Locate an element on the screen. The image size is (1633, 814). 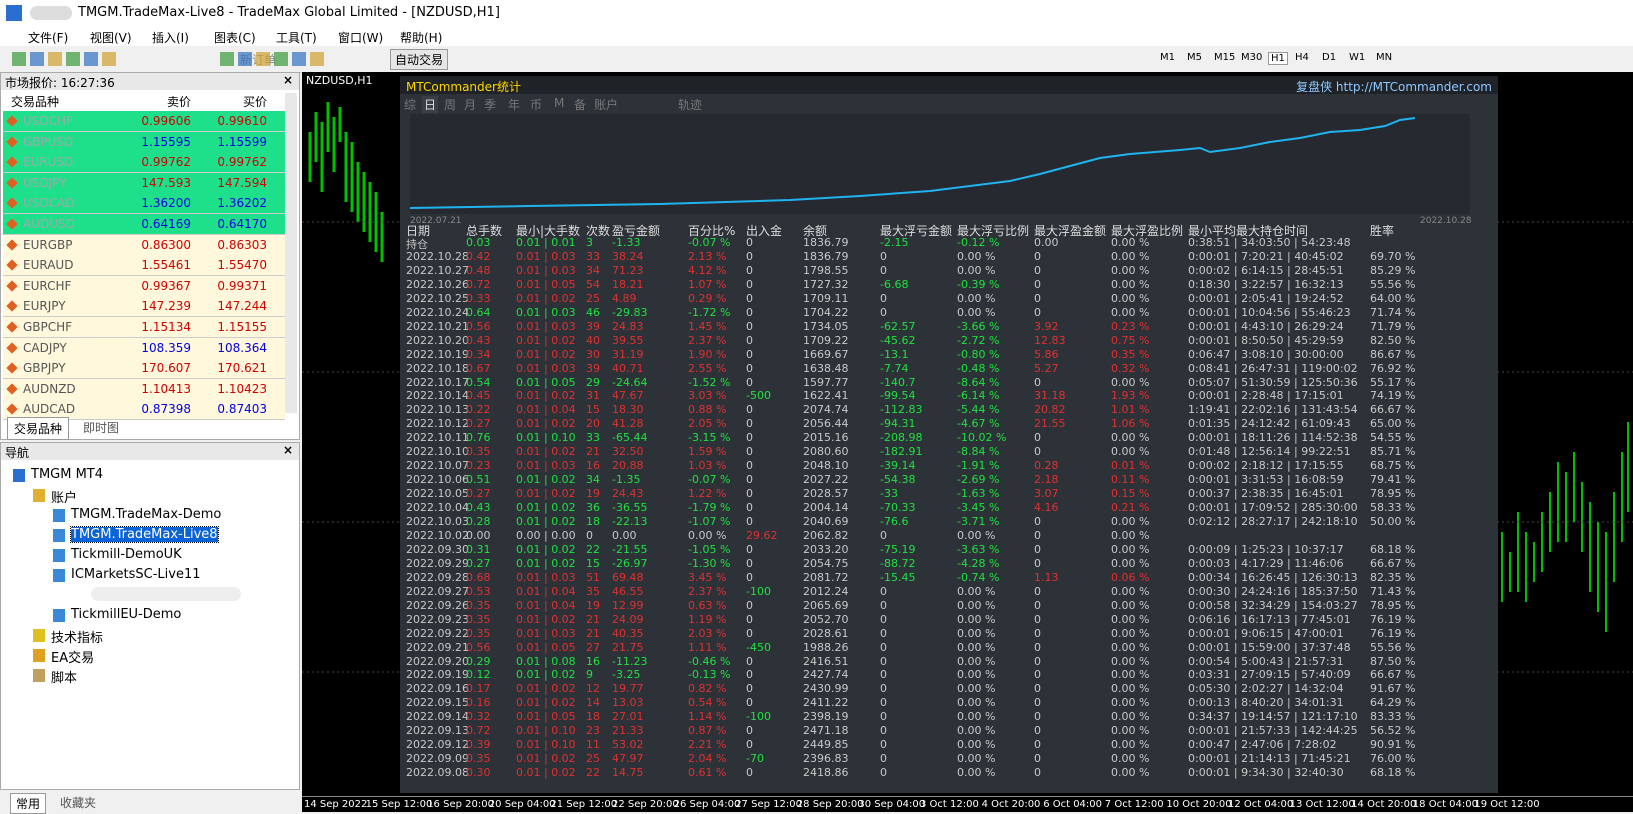
quote-row: GBPUSD 1.15595 1.15599 is located at coordinates (144, 142).